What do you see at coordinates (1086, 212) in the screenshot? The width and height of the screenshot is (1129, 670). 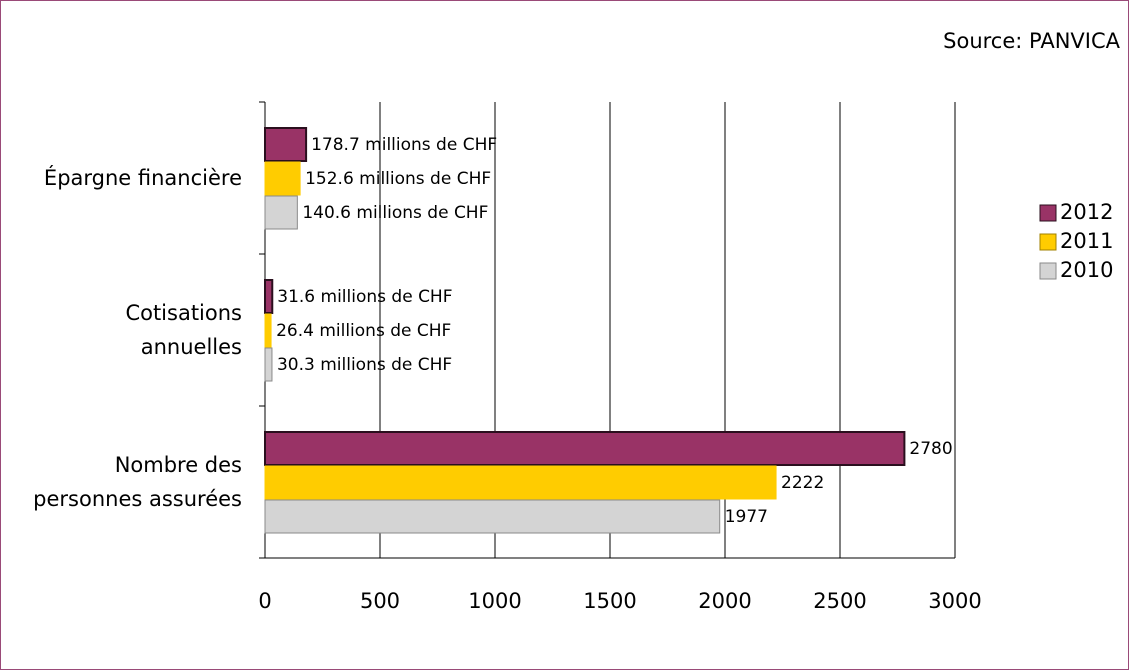 I see `legend-label: 2012` at bounding box center [1086, 212].